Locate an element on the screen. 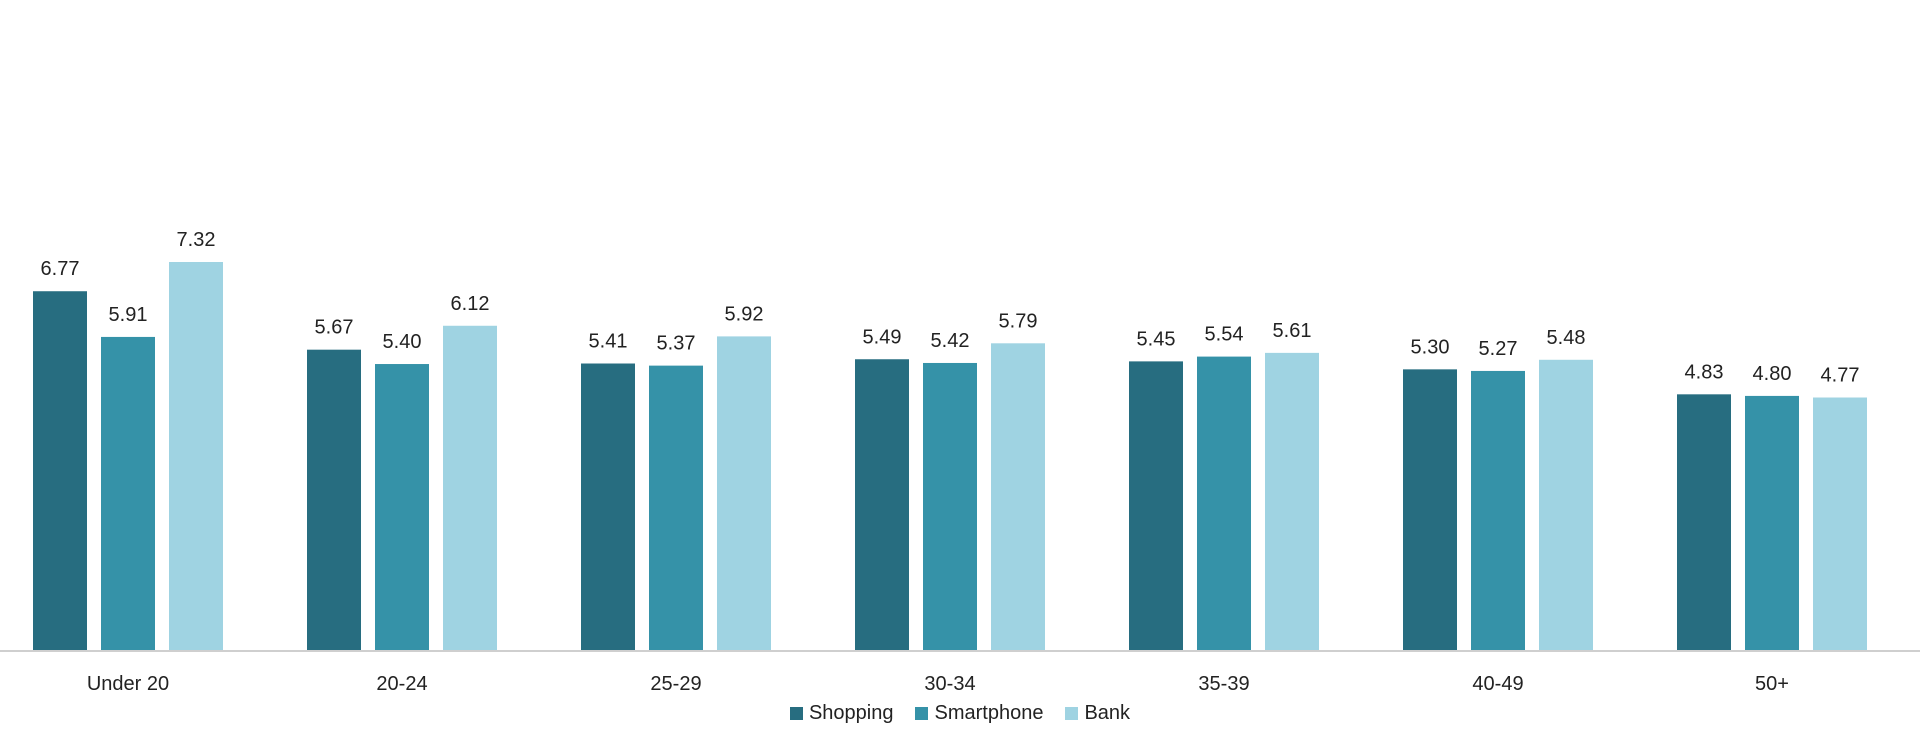  value-label-shopping-3: 5.49 is located at coordinates (882, 337).